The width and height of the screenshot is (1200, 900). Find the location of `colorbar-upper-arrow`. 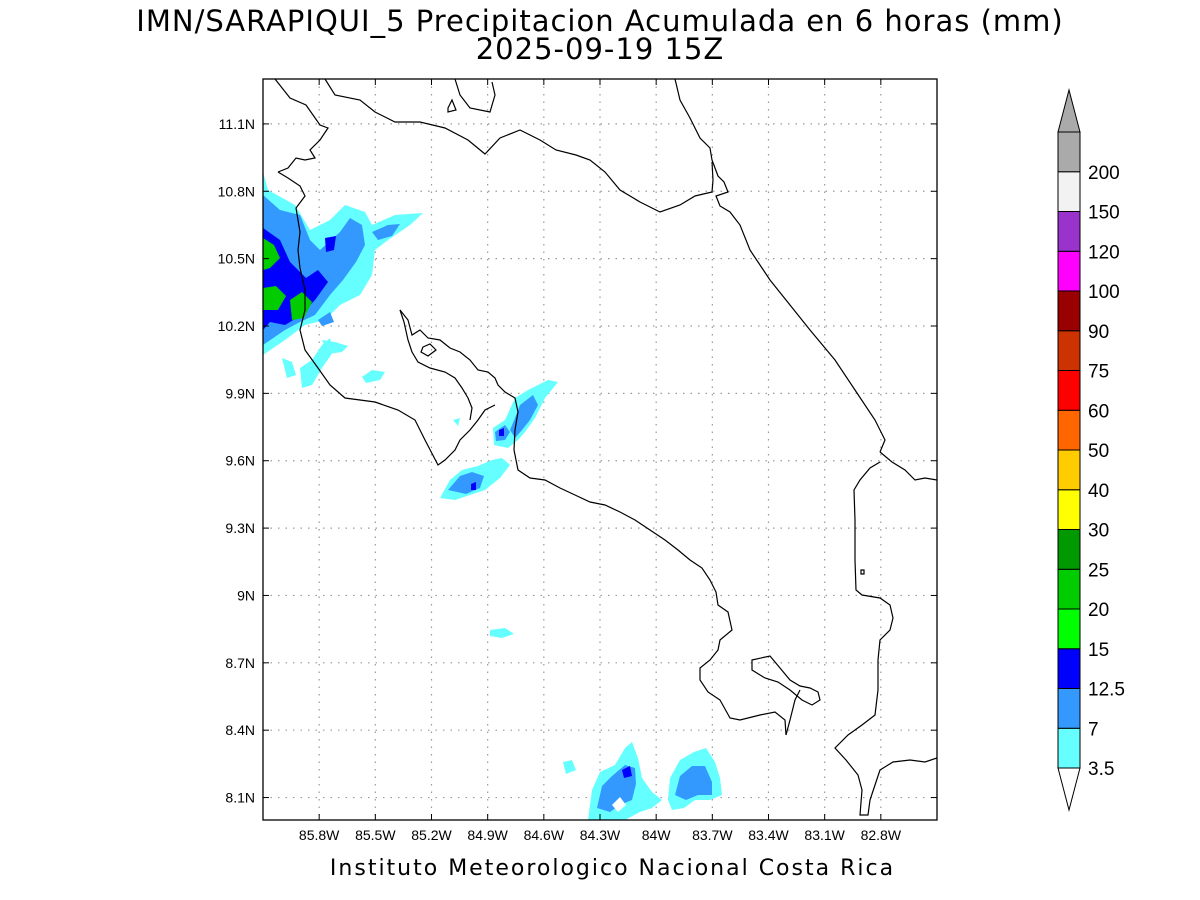

colorbar-upper-arrow is located at coordinates (1069, 110).